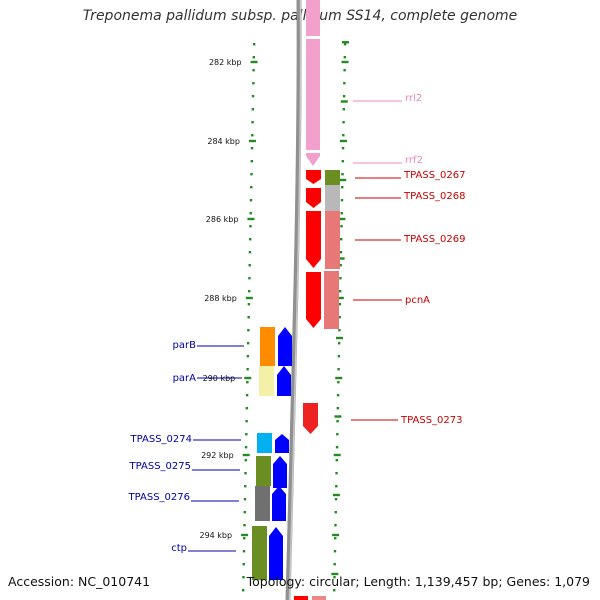  Describe the element at coordinates (264, 443) in the screenshot. I see `TPASS_0274-category` at that location.